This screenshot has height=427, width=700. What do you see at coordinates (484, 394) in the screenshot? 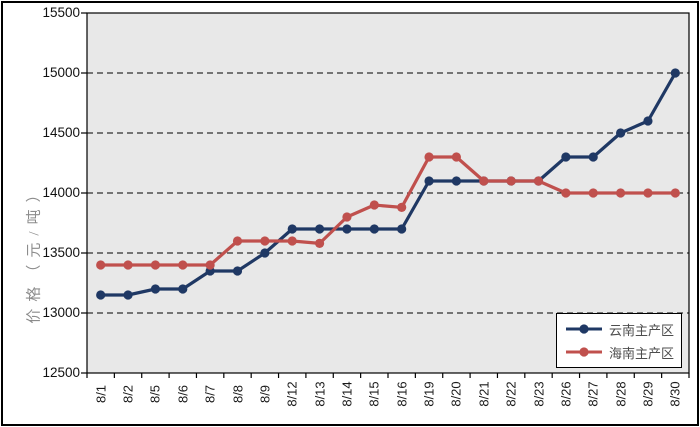
I see `x-tick-label: 8/21` at bounding box center [484, 394].